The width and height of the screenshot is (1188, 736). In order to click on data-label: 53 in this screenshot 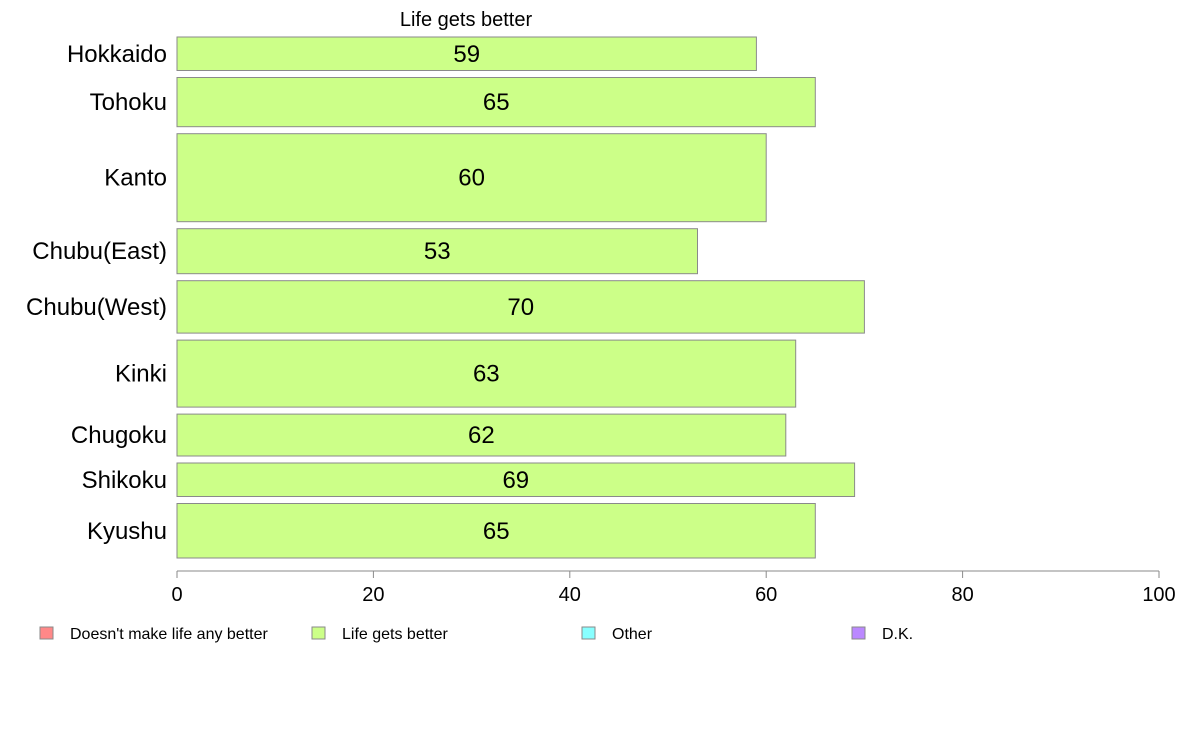, I will do `click(437, 251)`.